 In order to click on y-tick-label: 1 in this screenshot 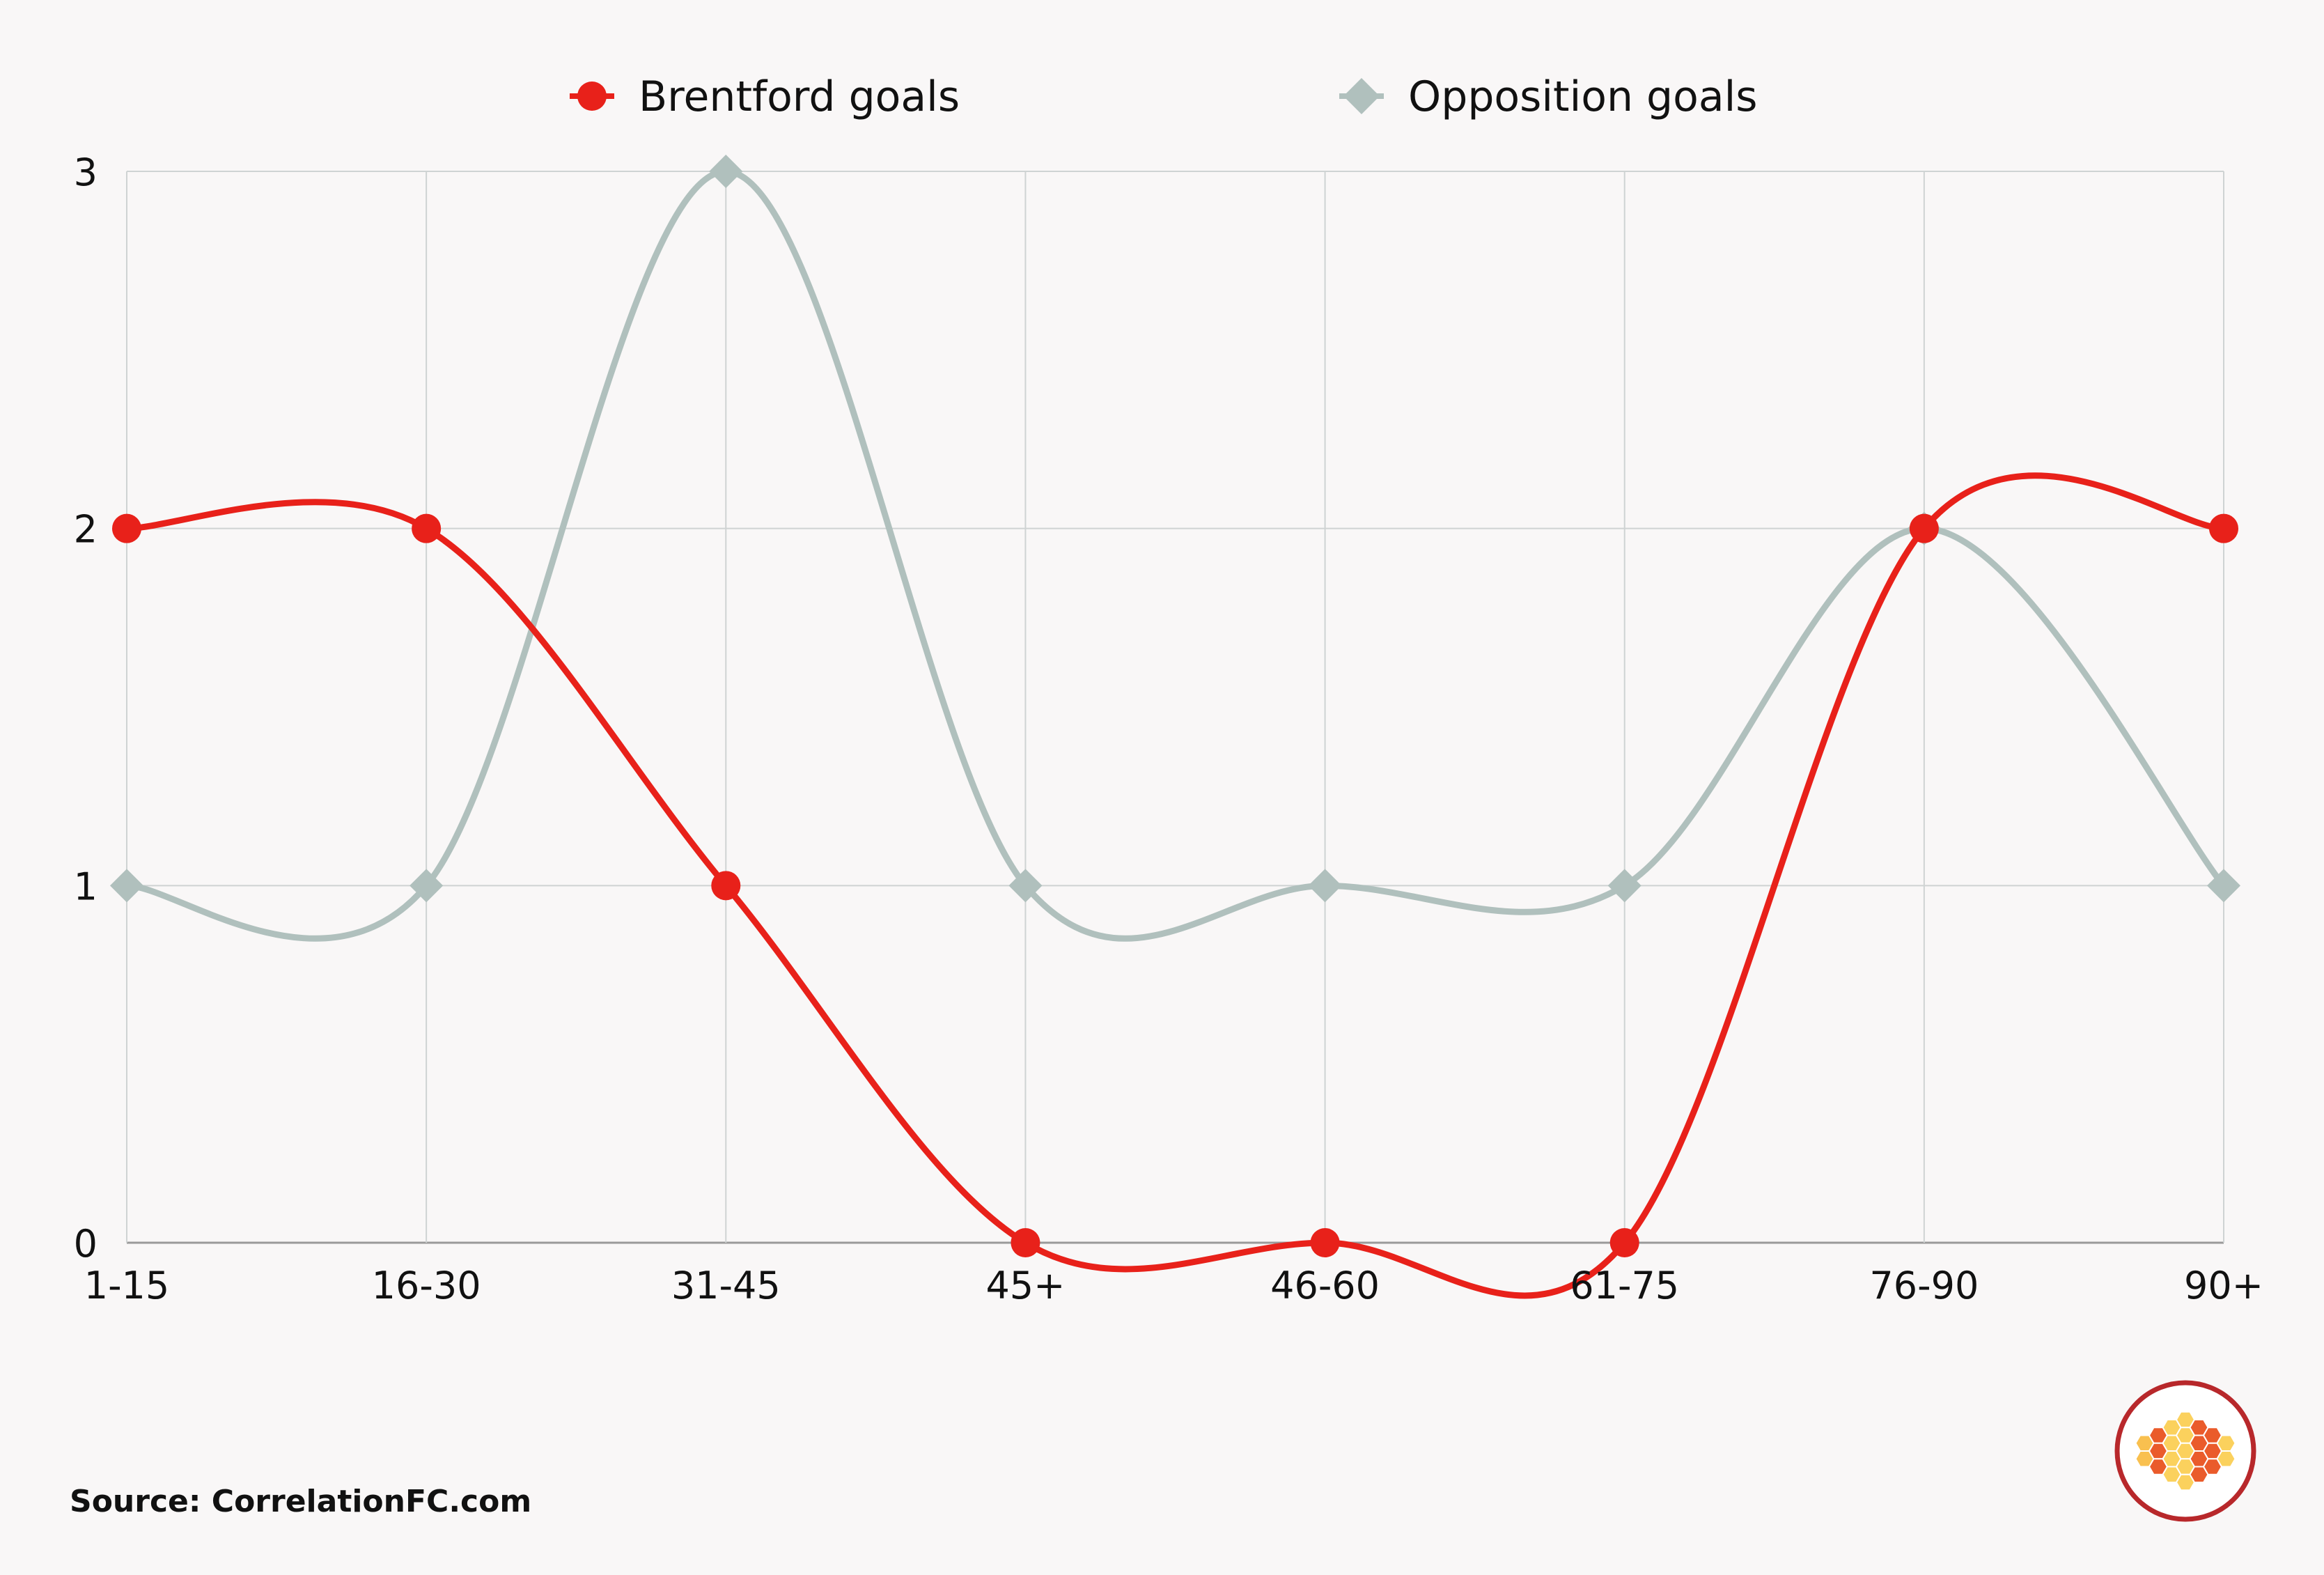, I will do `click(86, 886)`.